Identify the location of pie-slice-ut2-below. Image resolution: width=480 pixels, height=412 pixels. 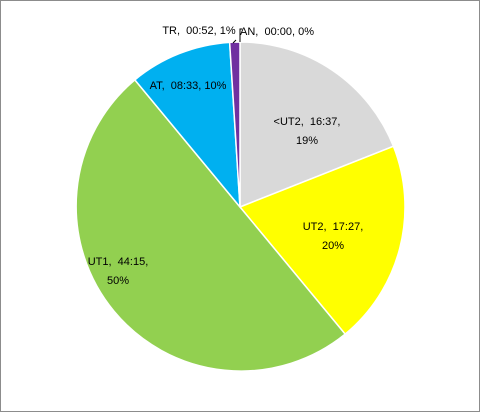
(317, 125).